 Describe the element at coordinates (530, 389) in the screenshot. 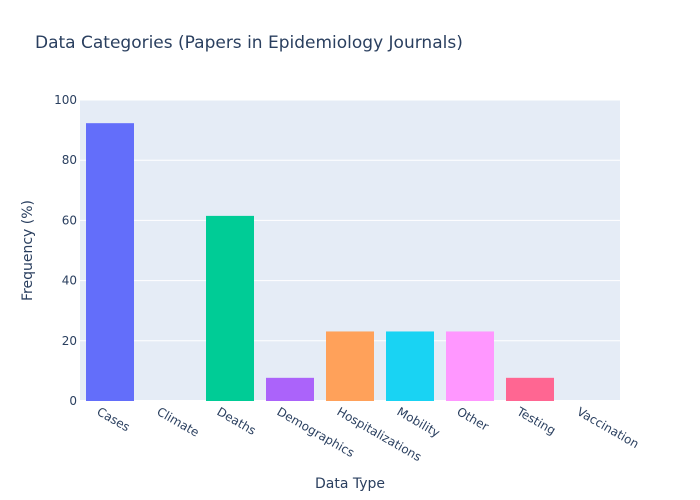

I see `bar-testing` at that location.